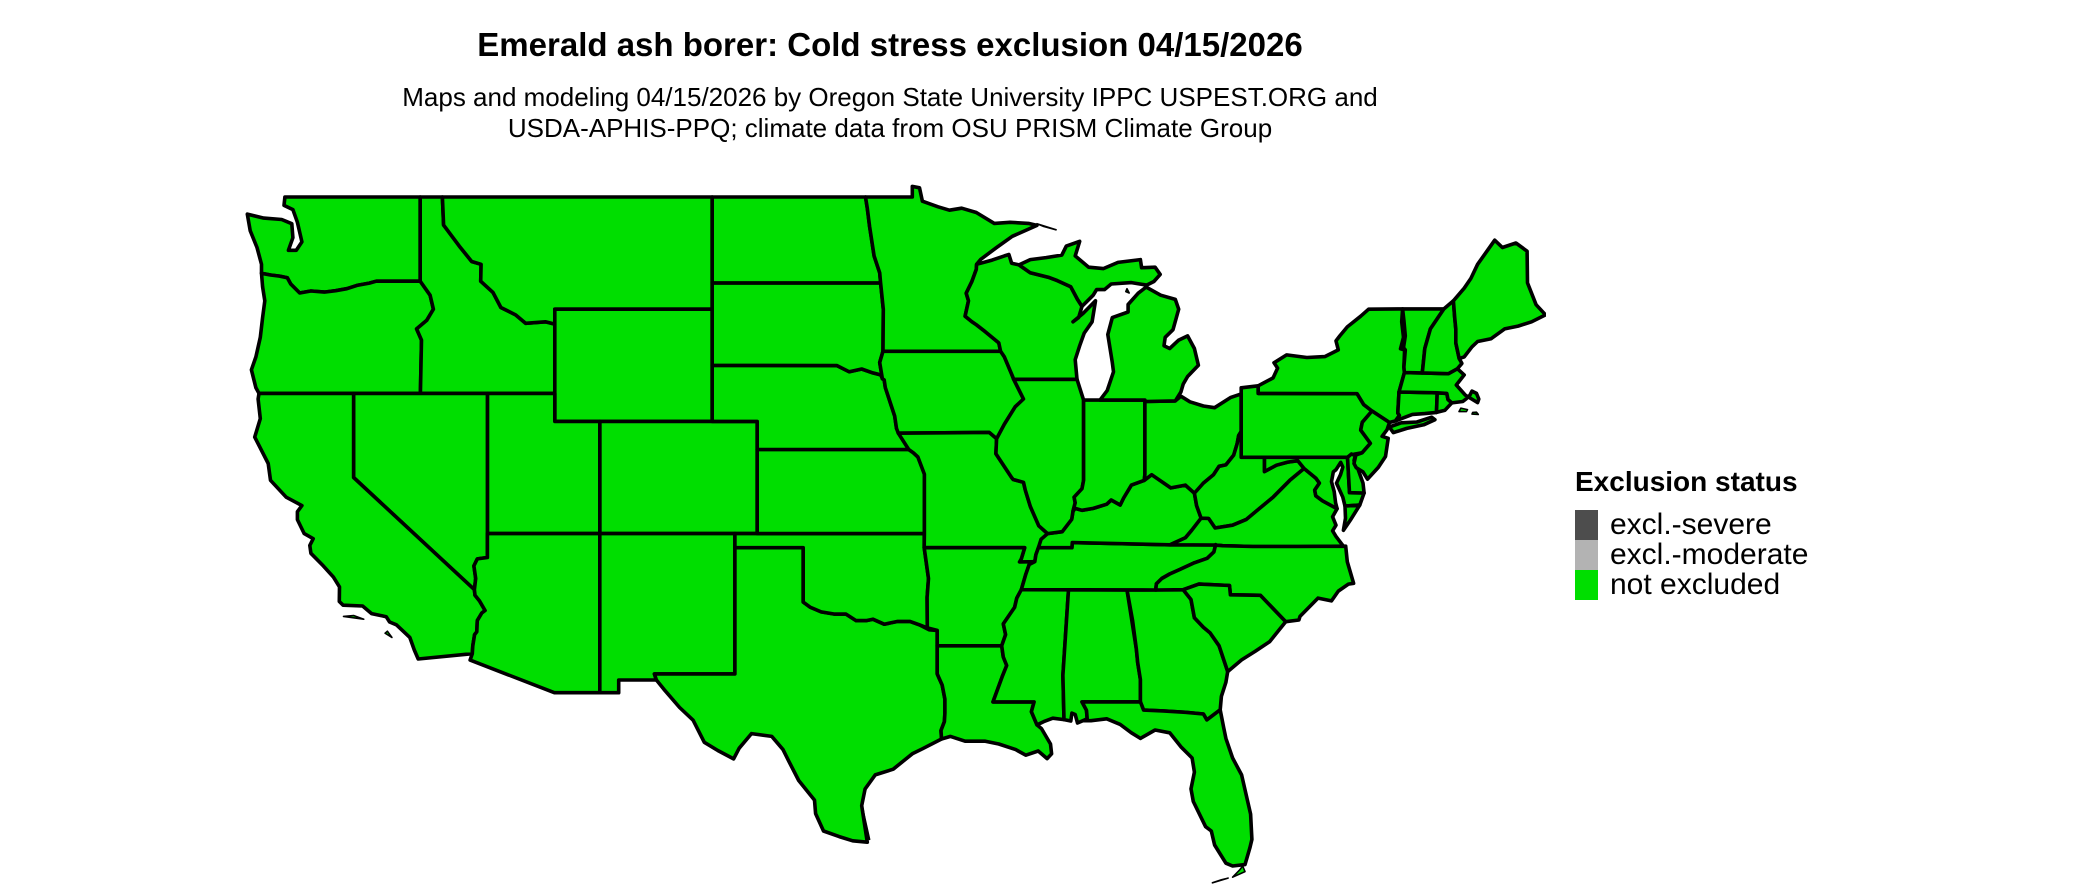  What do you see at coordinates (1475, 413) in the screenshot?
I see `island-nantucket` at bounding box center [1475, 413].